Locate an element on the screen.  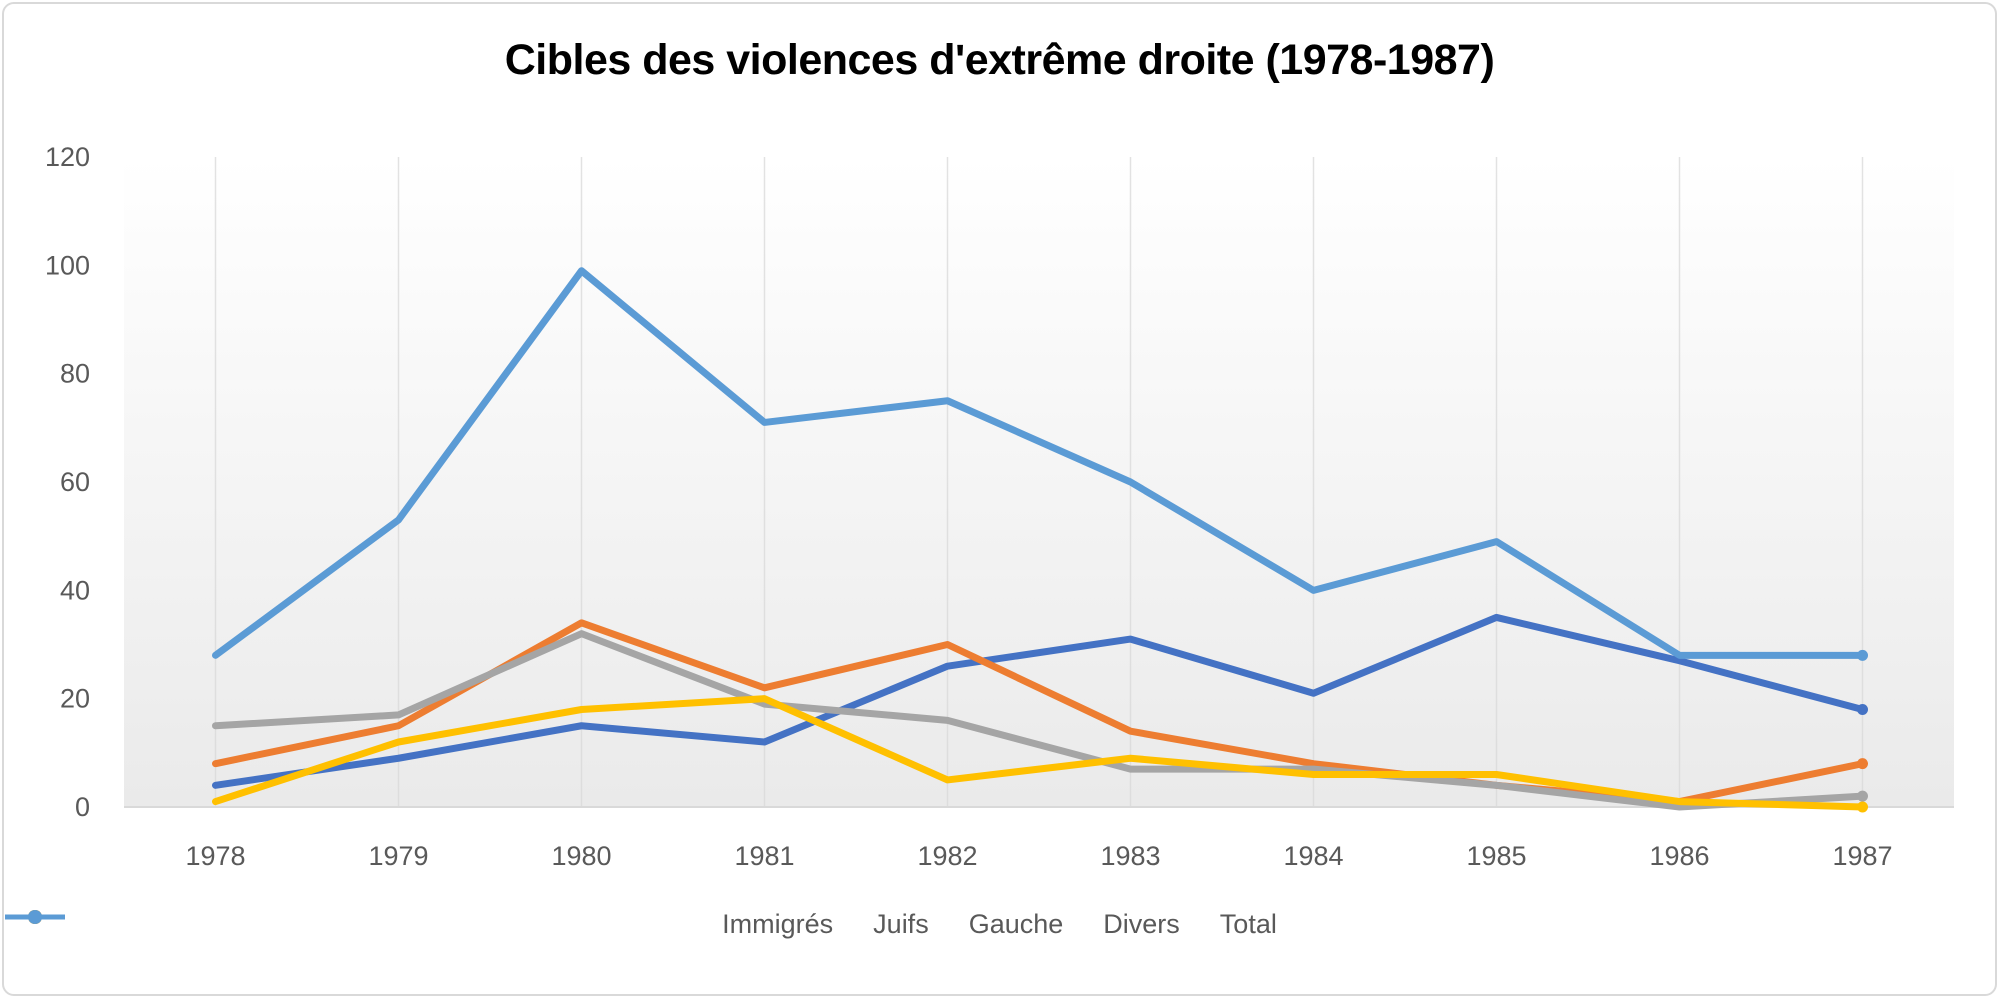
legend-label: Immigrés is located at coordinates (778, 924).